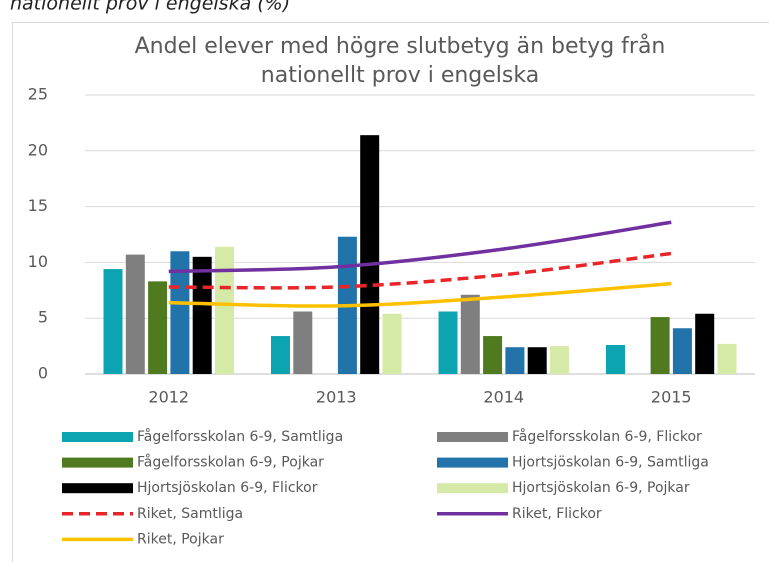  I want to click on y-tick-label: 25, so click(38, 94).